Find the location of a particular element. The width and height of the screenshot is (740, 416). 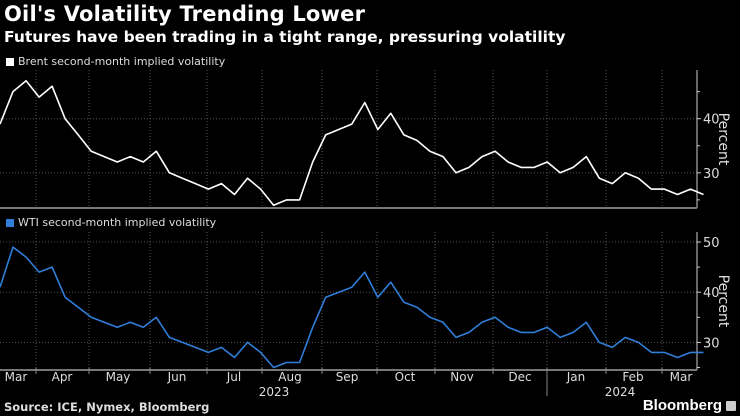

legend-wti: WTI second-month implied volatility is located at coordinates (111, 222).